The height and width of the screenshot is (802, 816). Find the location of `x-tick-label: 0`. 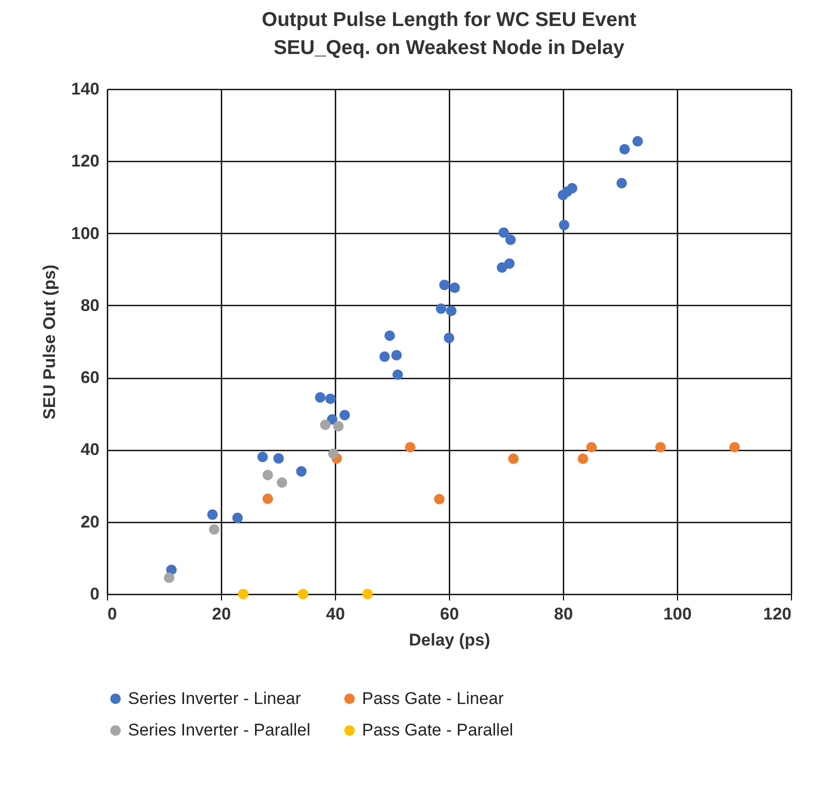

x-tick-label: 0 is located at coordinates (112, 614).